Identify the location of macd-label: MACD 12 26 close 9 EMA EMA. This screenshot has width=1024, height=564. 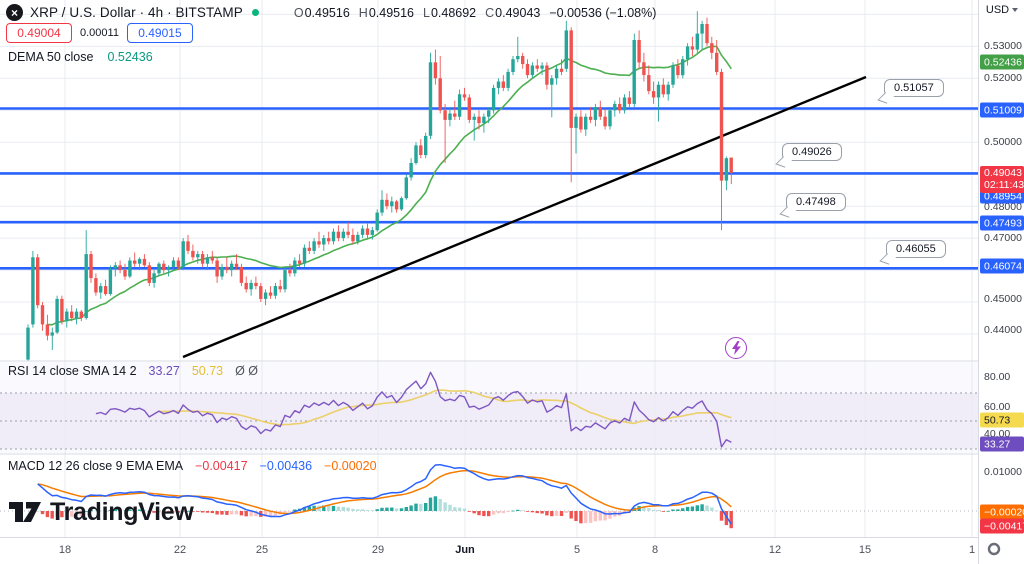
(96, 466).